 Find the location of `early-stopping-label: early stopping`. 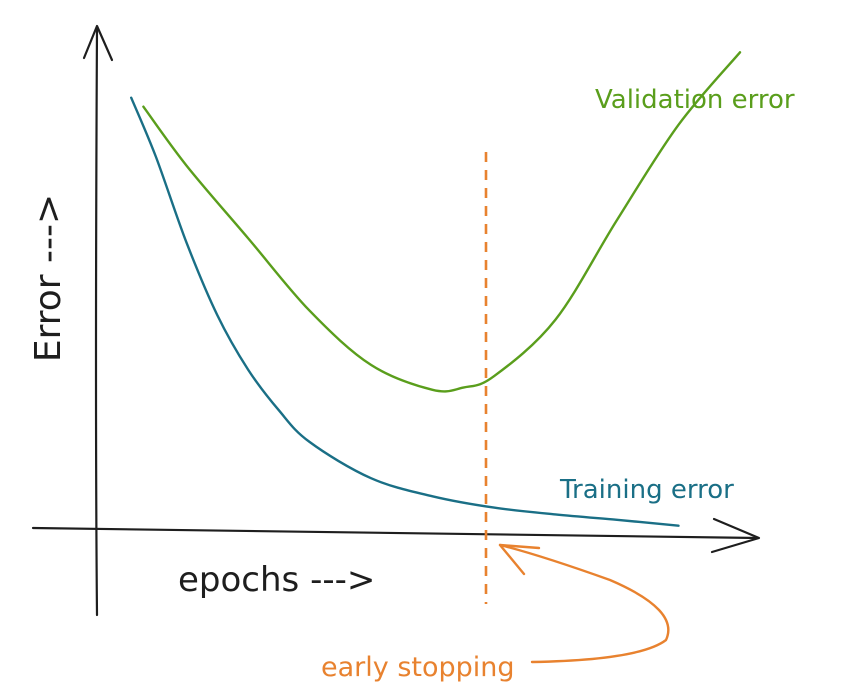

early-stopping-label: early stopping is located at coordinates (418, 667).